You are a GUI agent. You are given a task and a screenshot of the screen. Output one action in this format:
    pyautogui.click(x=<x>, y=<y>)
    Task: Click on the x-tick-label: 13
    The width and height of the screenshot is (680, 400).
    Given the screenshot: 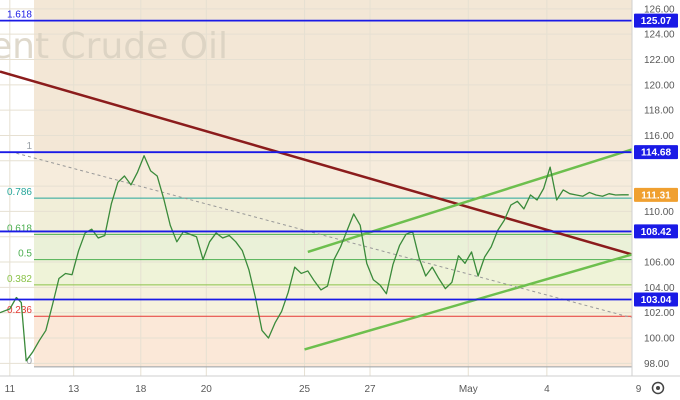 What is the action you would take?
    pyautogui.click(x=74, y=389)
    